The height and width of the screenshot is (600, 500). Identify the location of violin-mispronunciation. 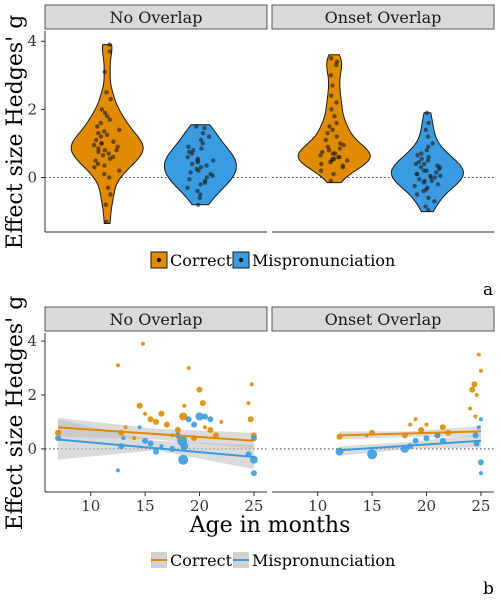
(200, 165).